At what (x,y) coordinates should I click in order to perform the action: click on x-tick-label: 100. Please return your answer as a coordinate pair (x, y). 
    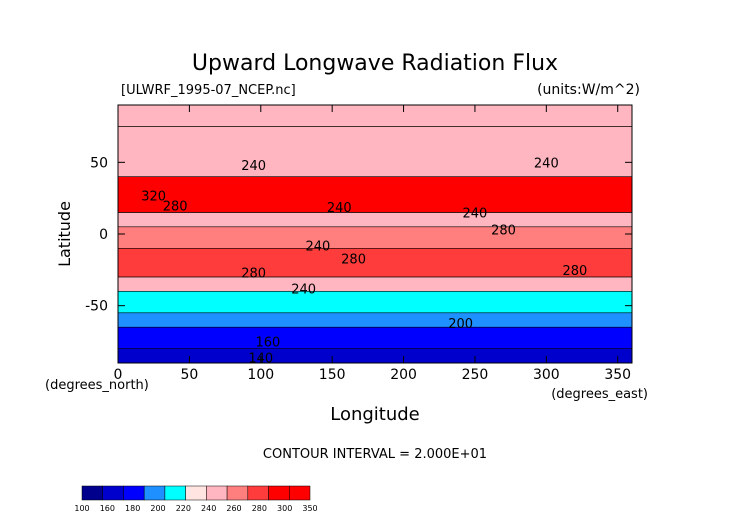
    Looking at the image, I should click on (260, 375).